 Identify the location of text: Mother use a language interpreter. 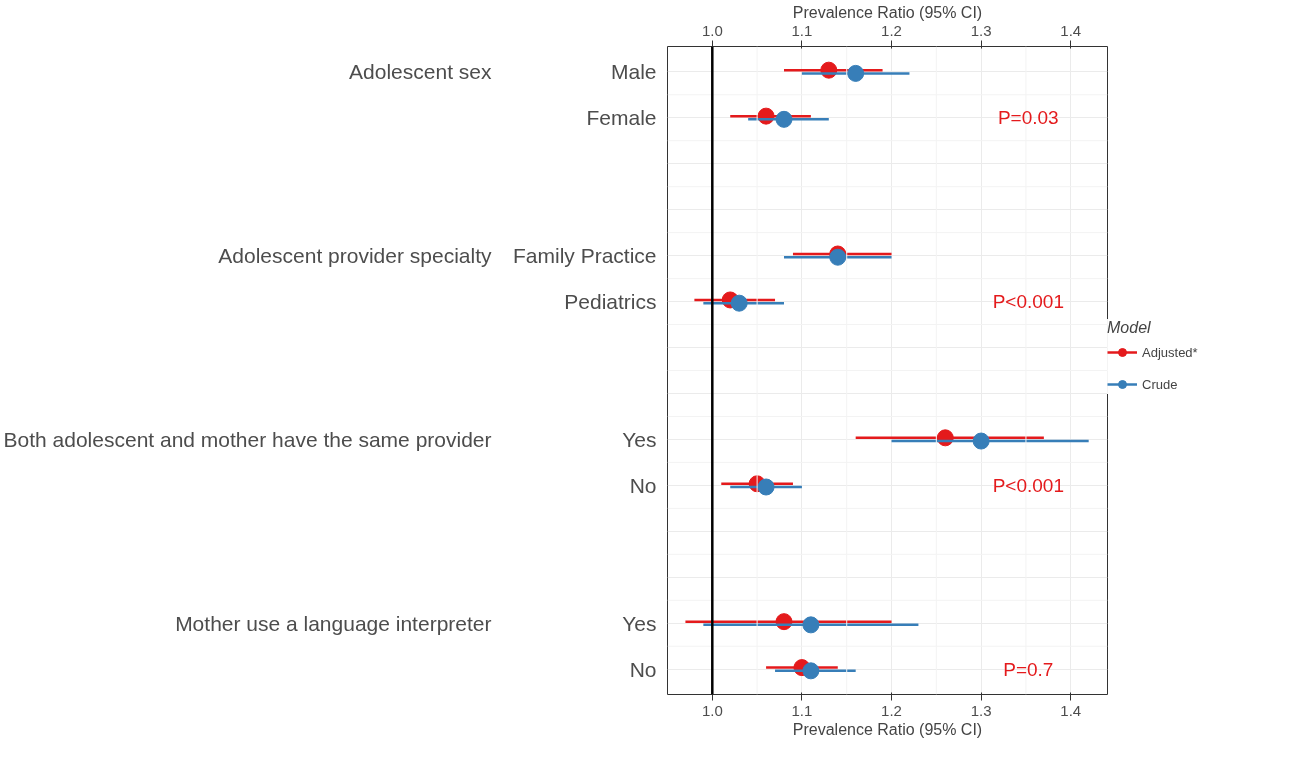
(333, 623).